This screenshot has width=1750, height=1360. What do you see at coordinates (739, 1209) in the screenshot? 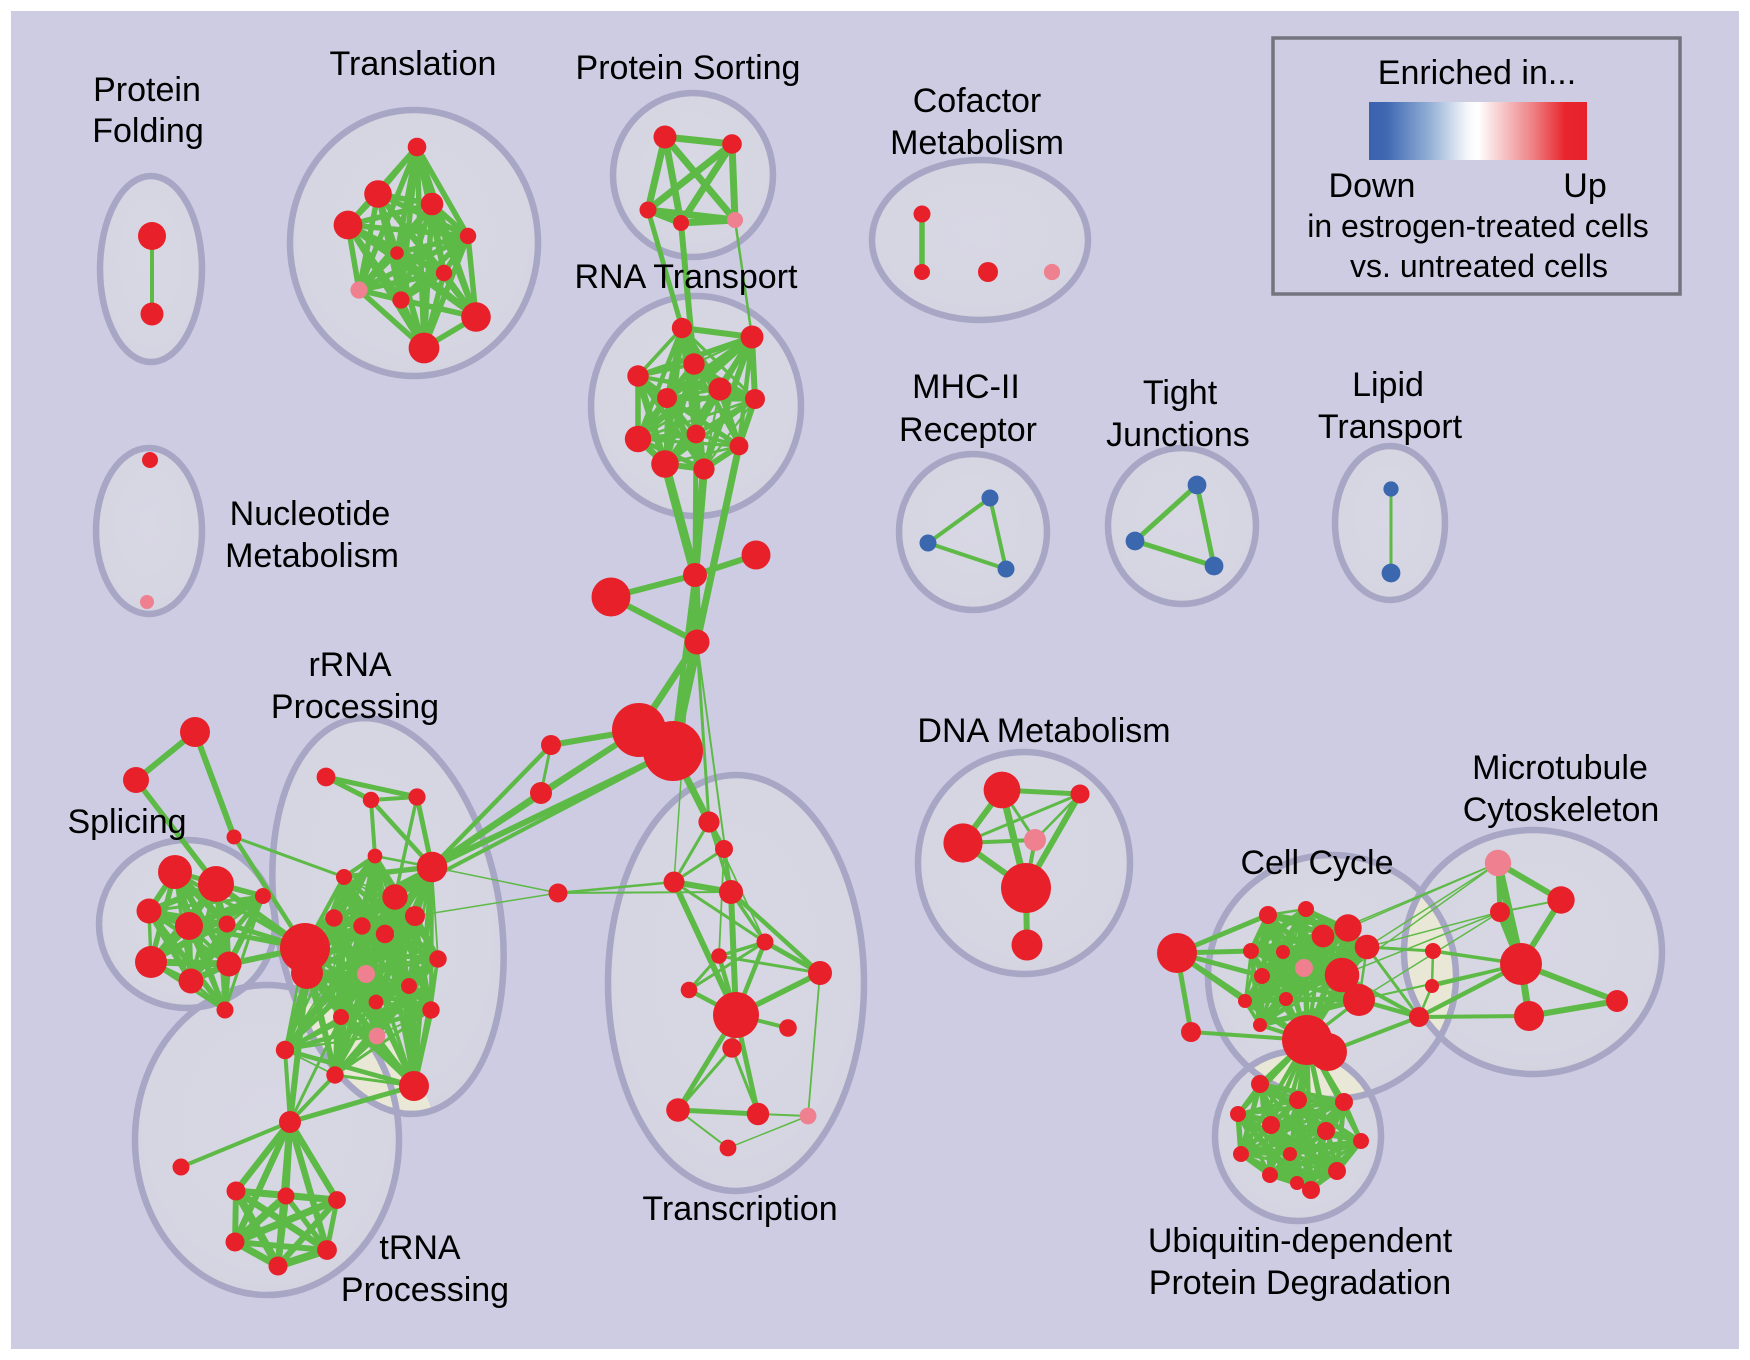
I see `svg-text: Transcription` at bounding box center [739, 1209].